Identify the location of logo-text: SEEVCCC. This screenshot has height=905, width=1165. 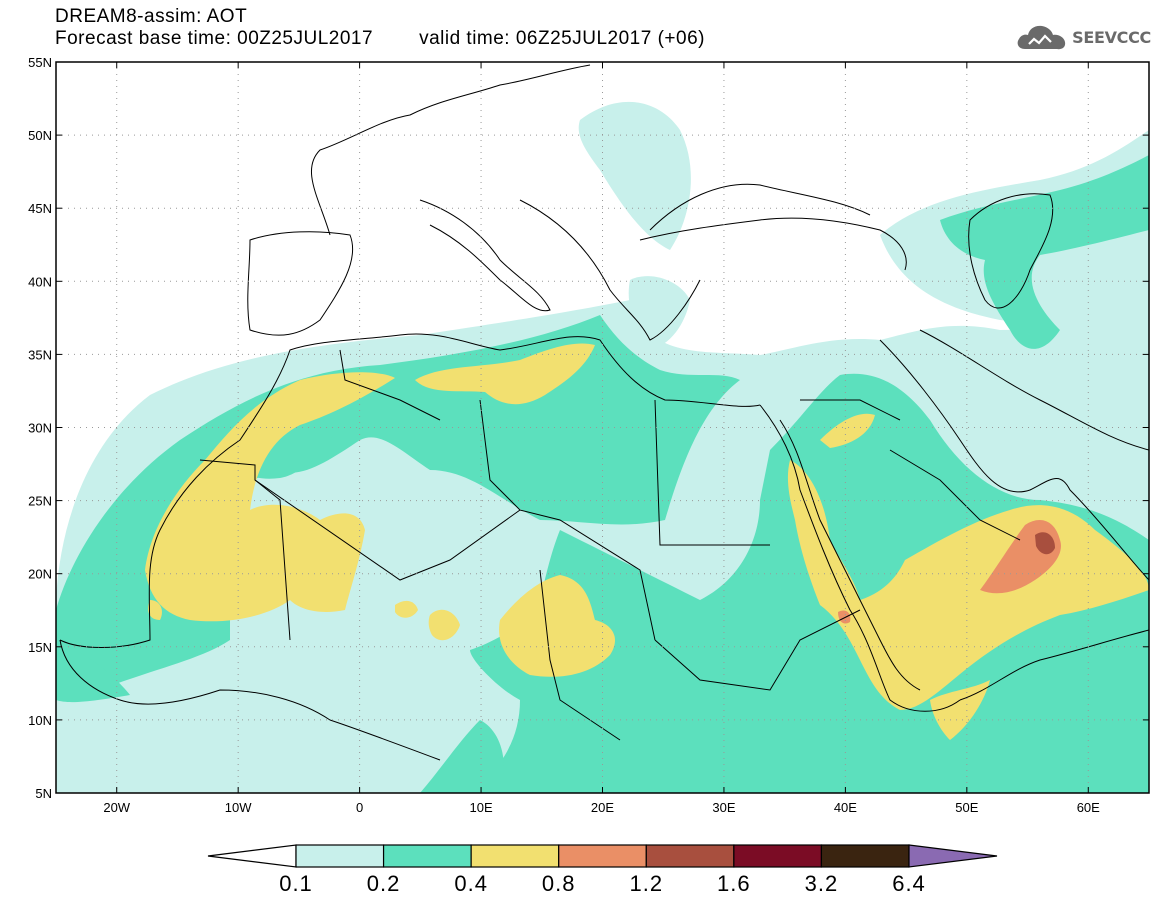
(1111, 37).